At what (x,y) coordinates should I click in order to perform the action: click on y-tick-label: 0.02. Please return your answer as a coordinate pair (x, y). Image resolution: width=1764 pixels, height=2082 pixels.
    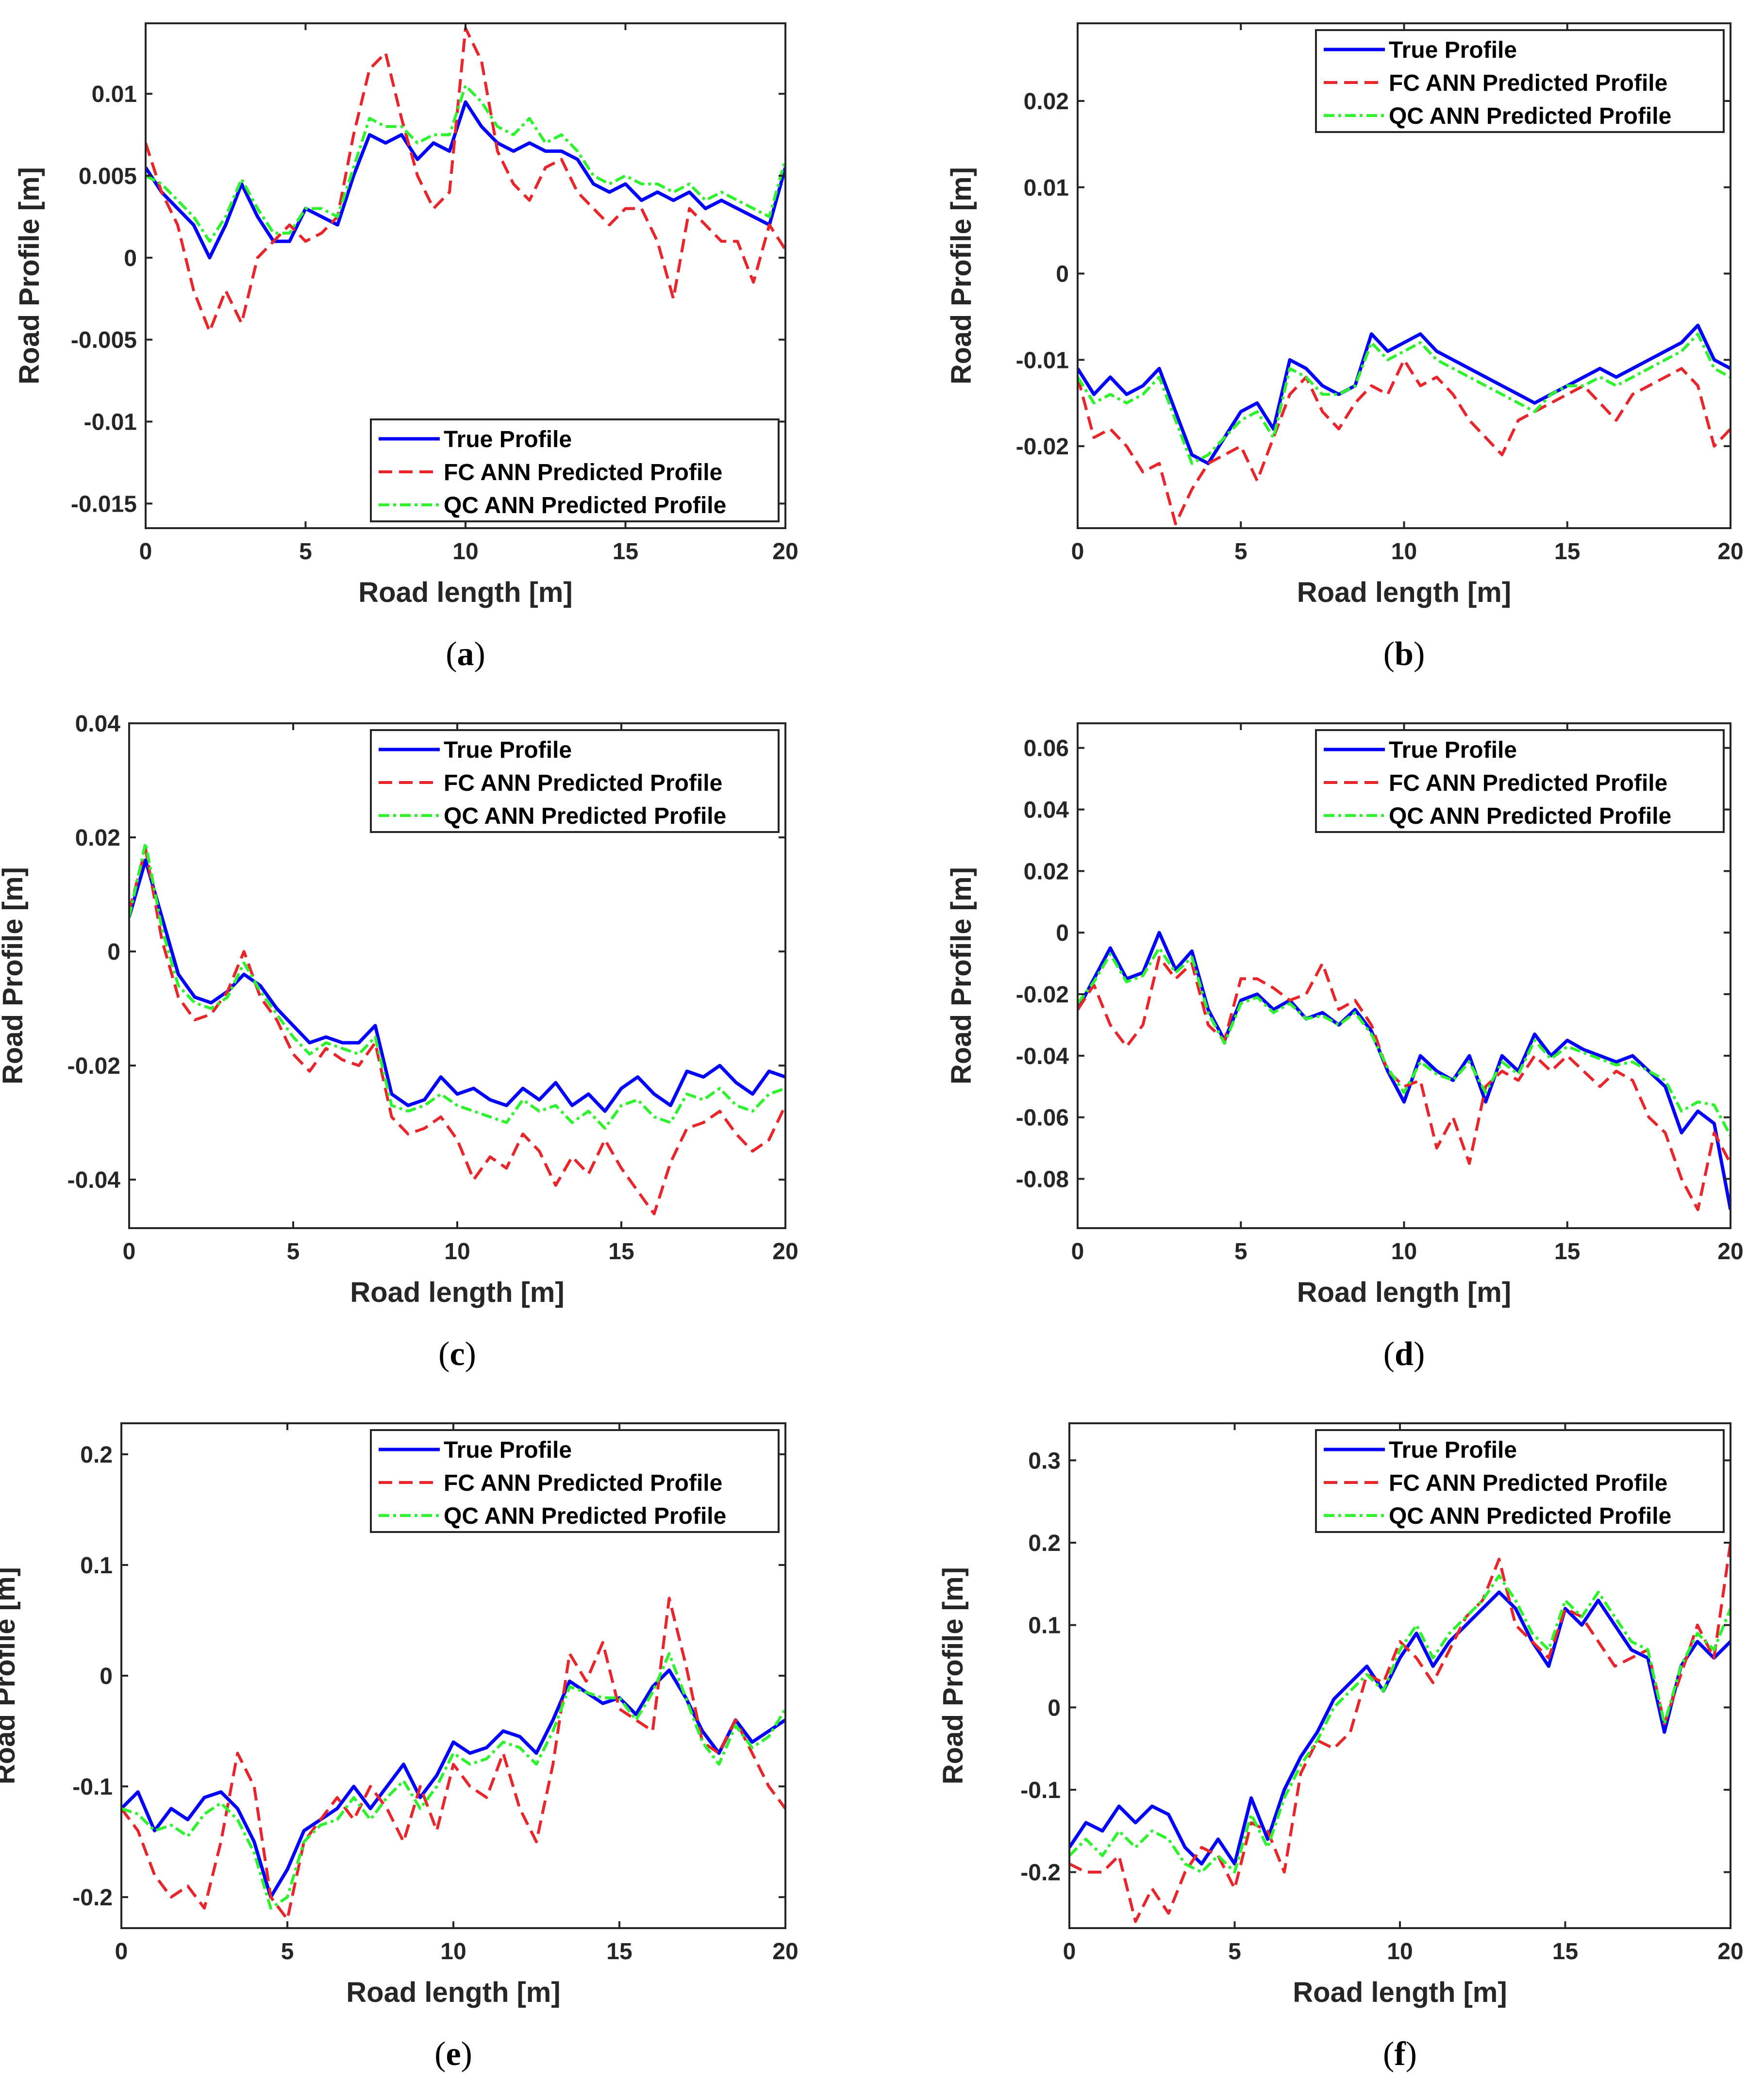
    Looking at the image, I should click on (1046, 102).